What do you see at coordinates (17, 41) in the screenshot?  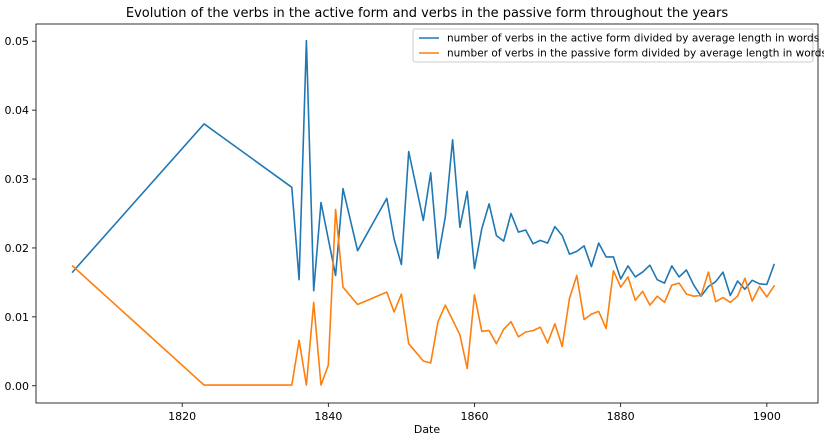 I see `y-tick-label: 0.05` at bounding box center [17, 41].